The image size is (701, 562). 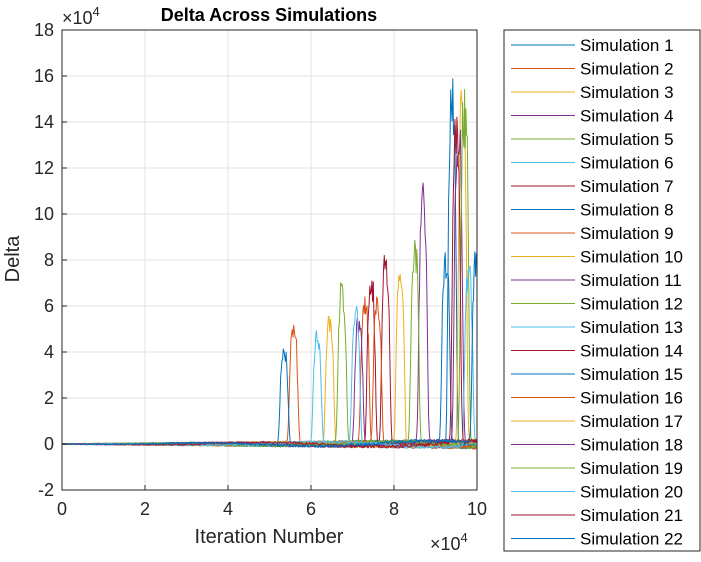 What do you see at coordinates (445, 544) in the screenshot?
I see `x-axis-multiplier-base: ×10` at bounding box center [445, 544].